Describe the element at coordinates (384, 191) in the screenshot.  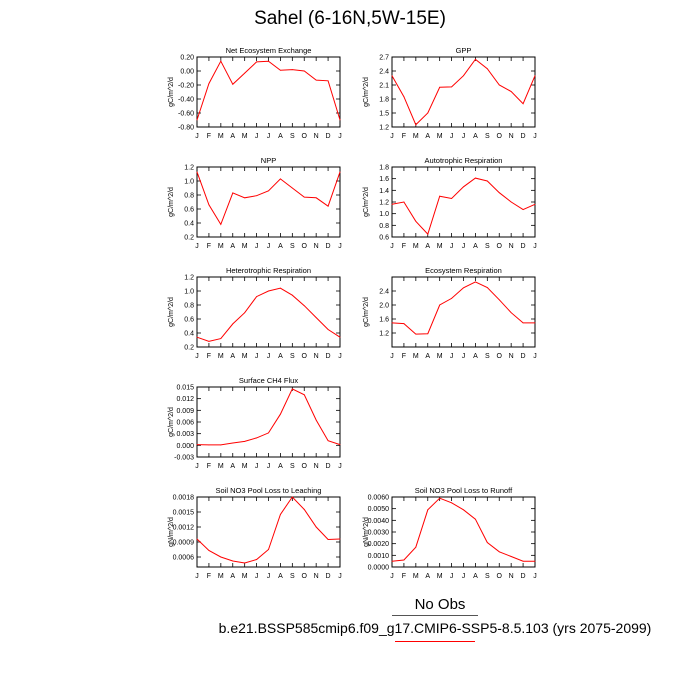
I see `y-tick-label: 1.4` at that location.